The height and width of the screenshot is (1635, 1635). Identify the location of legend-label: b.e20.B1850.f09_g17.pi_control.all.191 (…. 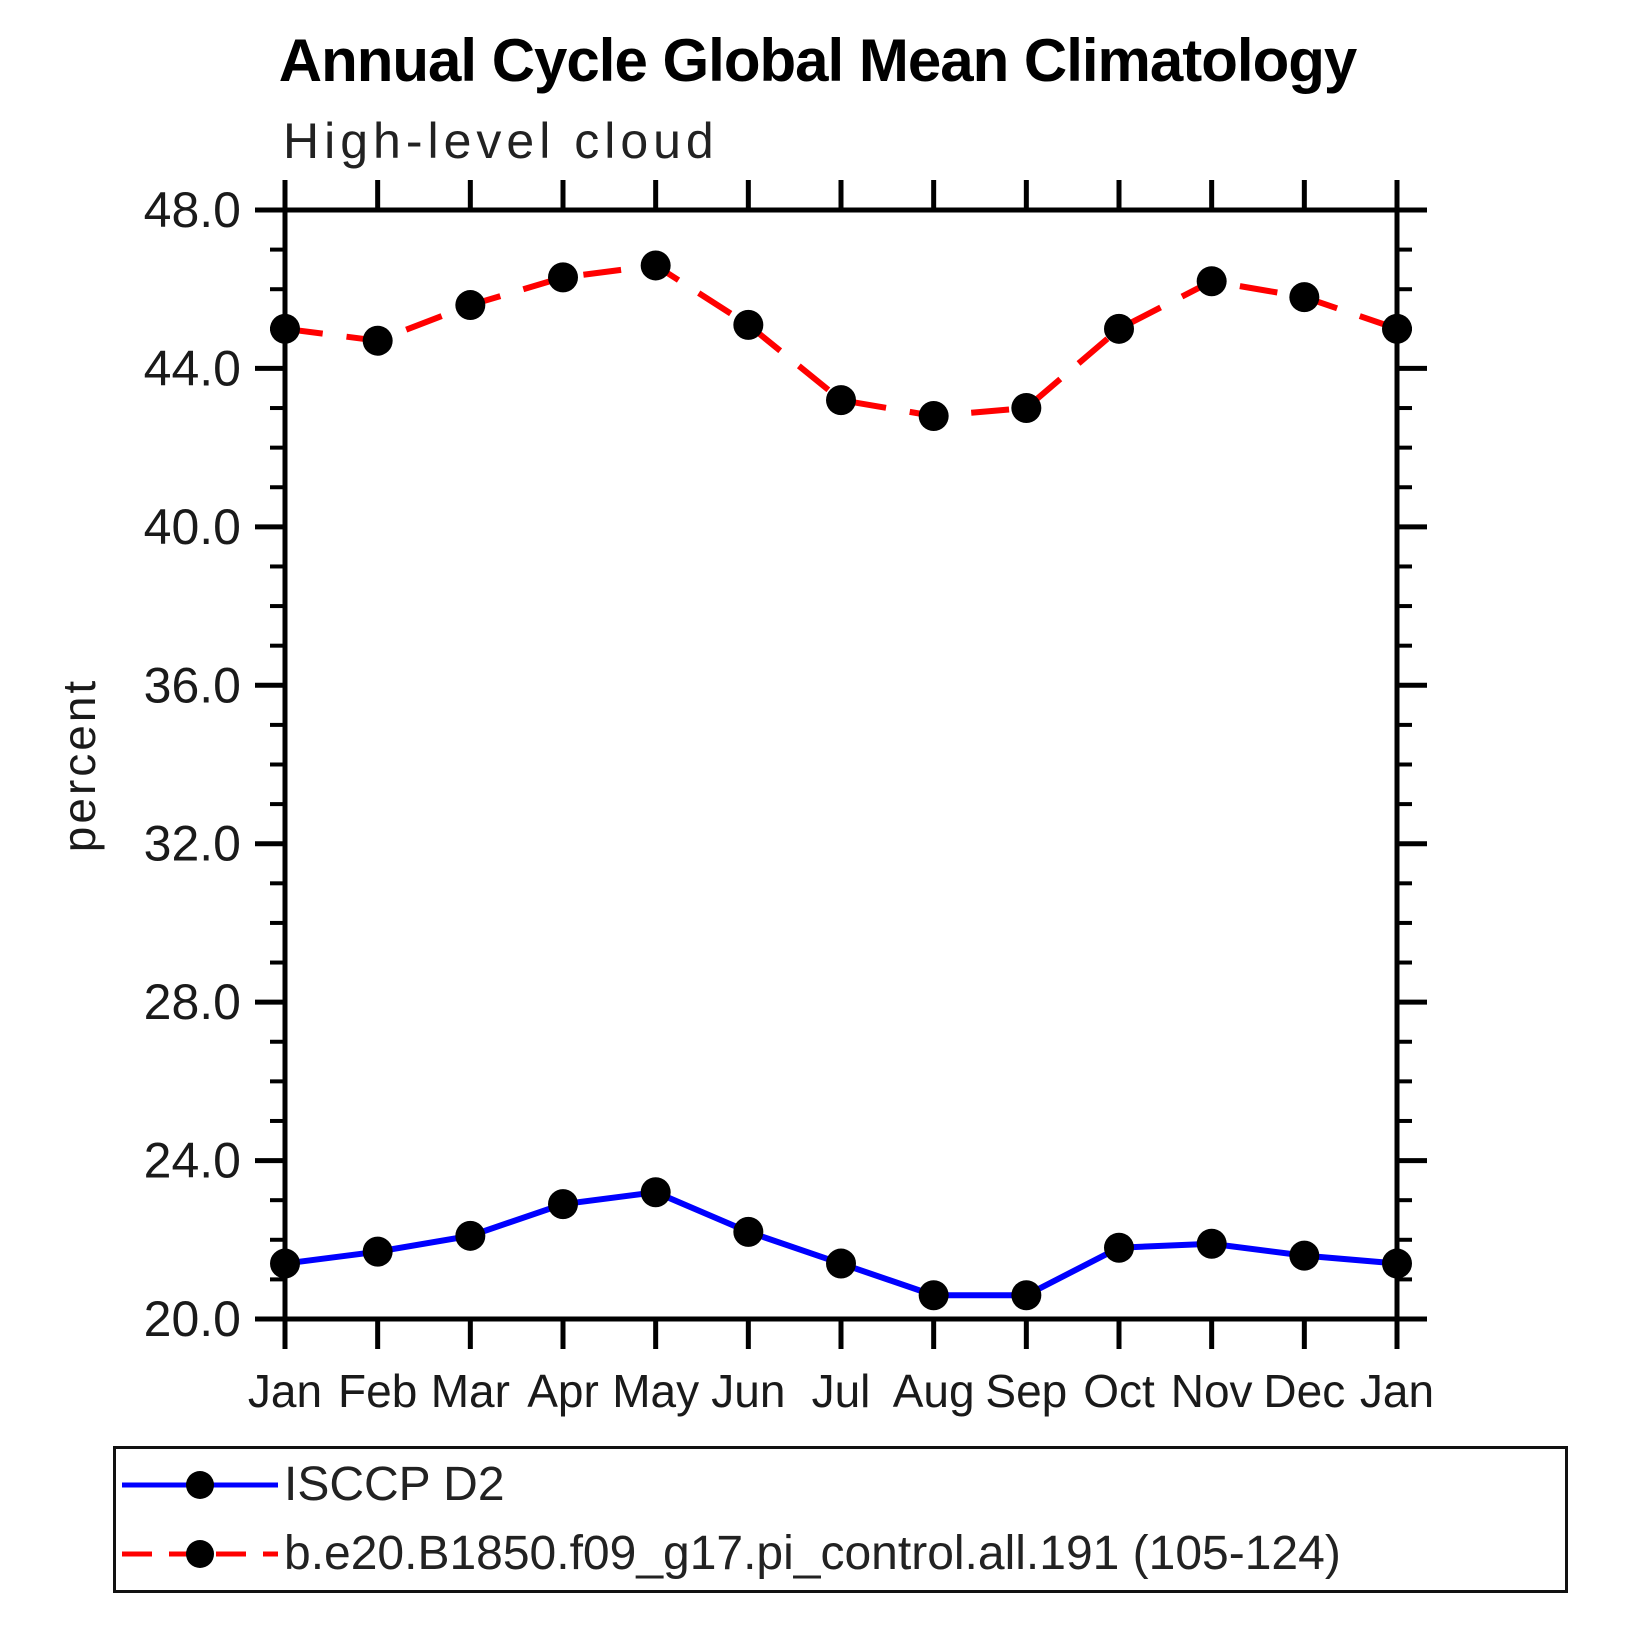
(812, 1553).